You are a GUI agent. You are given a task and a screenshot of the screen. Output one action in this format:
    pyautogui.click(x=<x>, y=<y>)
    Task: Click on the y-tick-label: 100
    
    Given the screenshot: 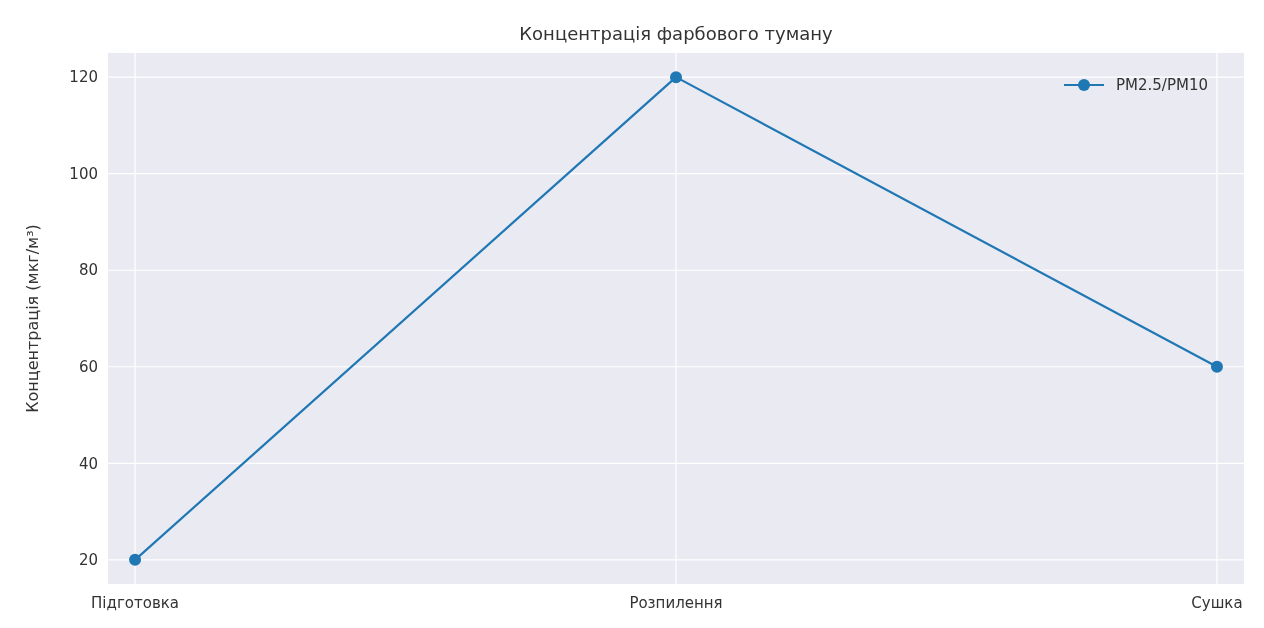 What is the action you would take?
    pyautogui.click(x=83, y=173)
    